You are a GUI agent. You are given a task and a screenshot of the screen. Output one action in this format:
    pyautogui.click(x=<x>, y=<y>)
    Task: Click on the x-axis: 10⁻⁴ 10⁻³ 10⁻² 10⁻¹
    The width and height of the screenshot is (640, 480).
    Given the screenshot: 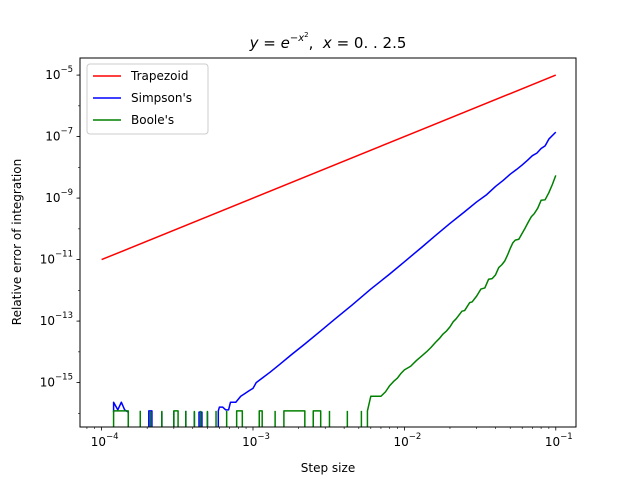 What is the action you would take?
    pyautogui.click(x=329, y=438)
    